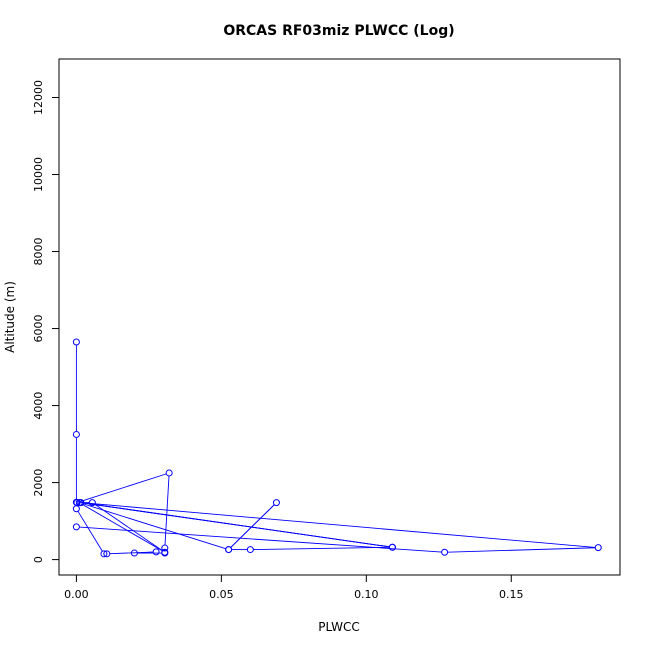 The height and width of the screenshot is (650, 650). What do you see at coordinates (511, 594) in the screenshot?
I see `x-tick-label: 0.15` at bounding box center [511, 594].